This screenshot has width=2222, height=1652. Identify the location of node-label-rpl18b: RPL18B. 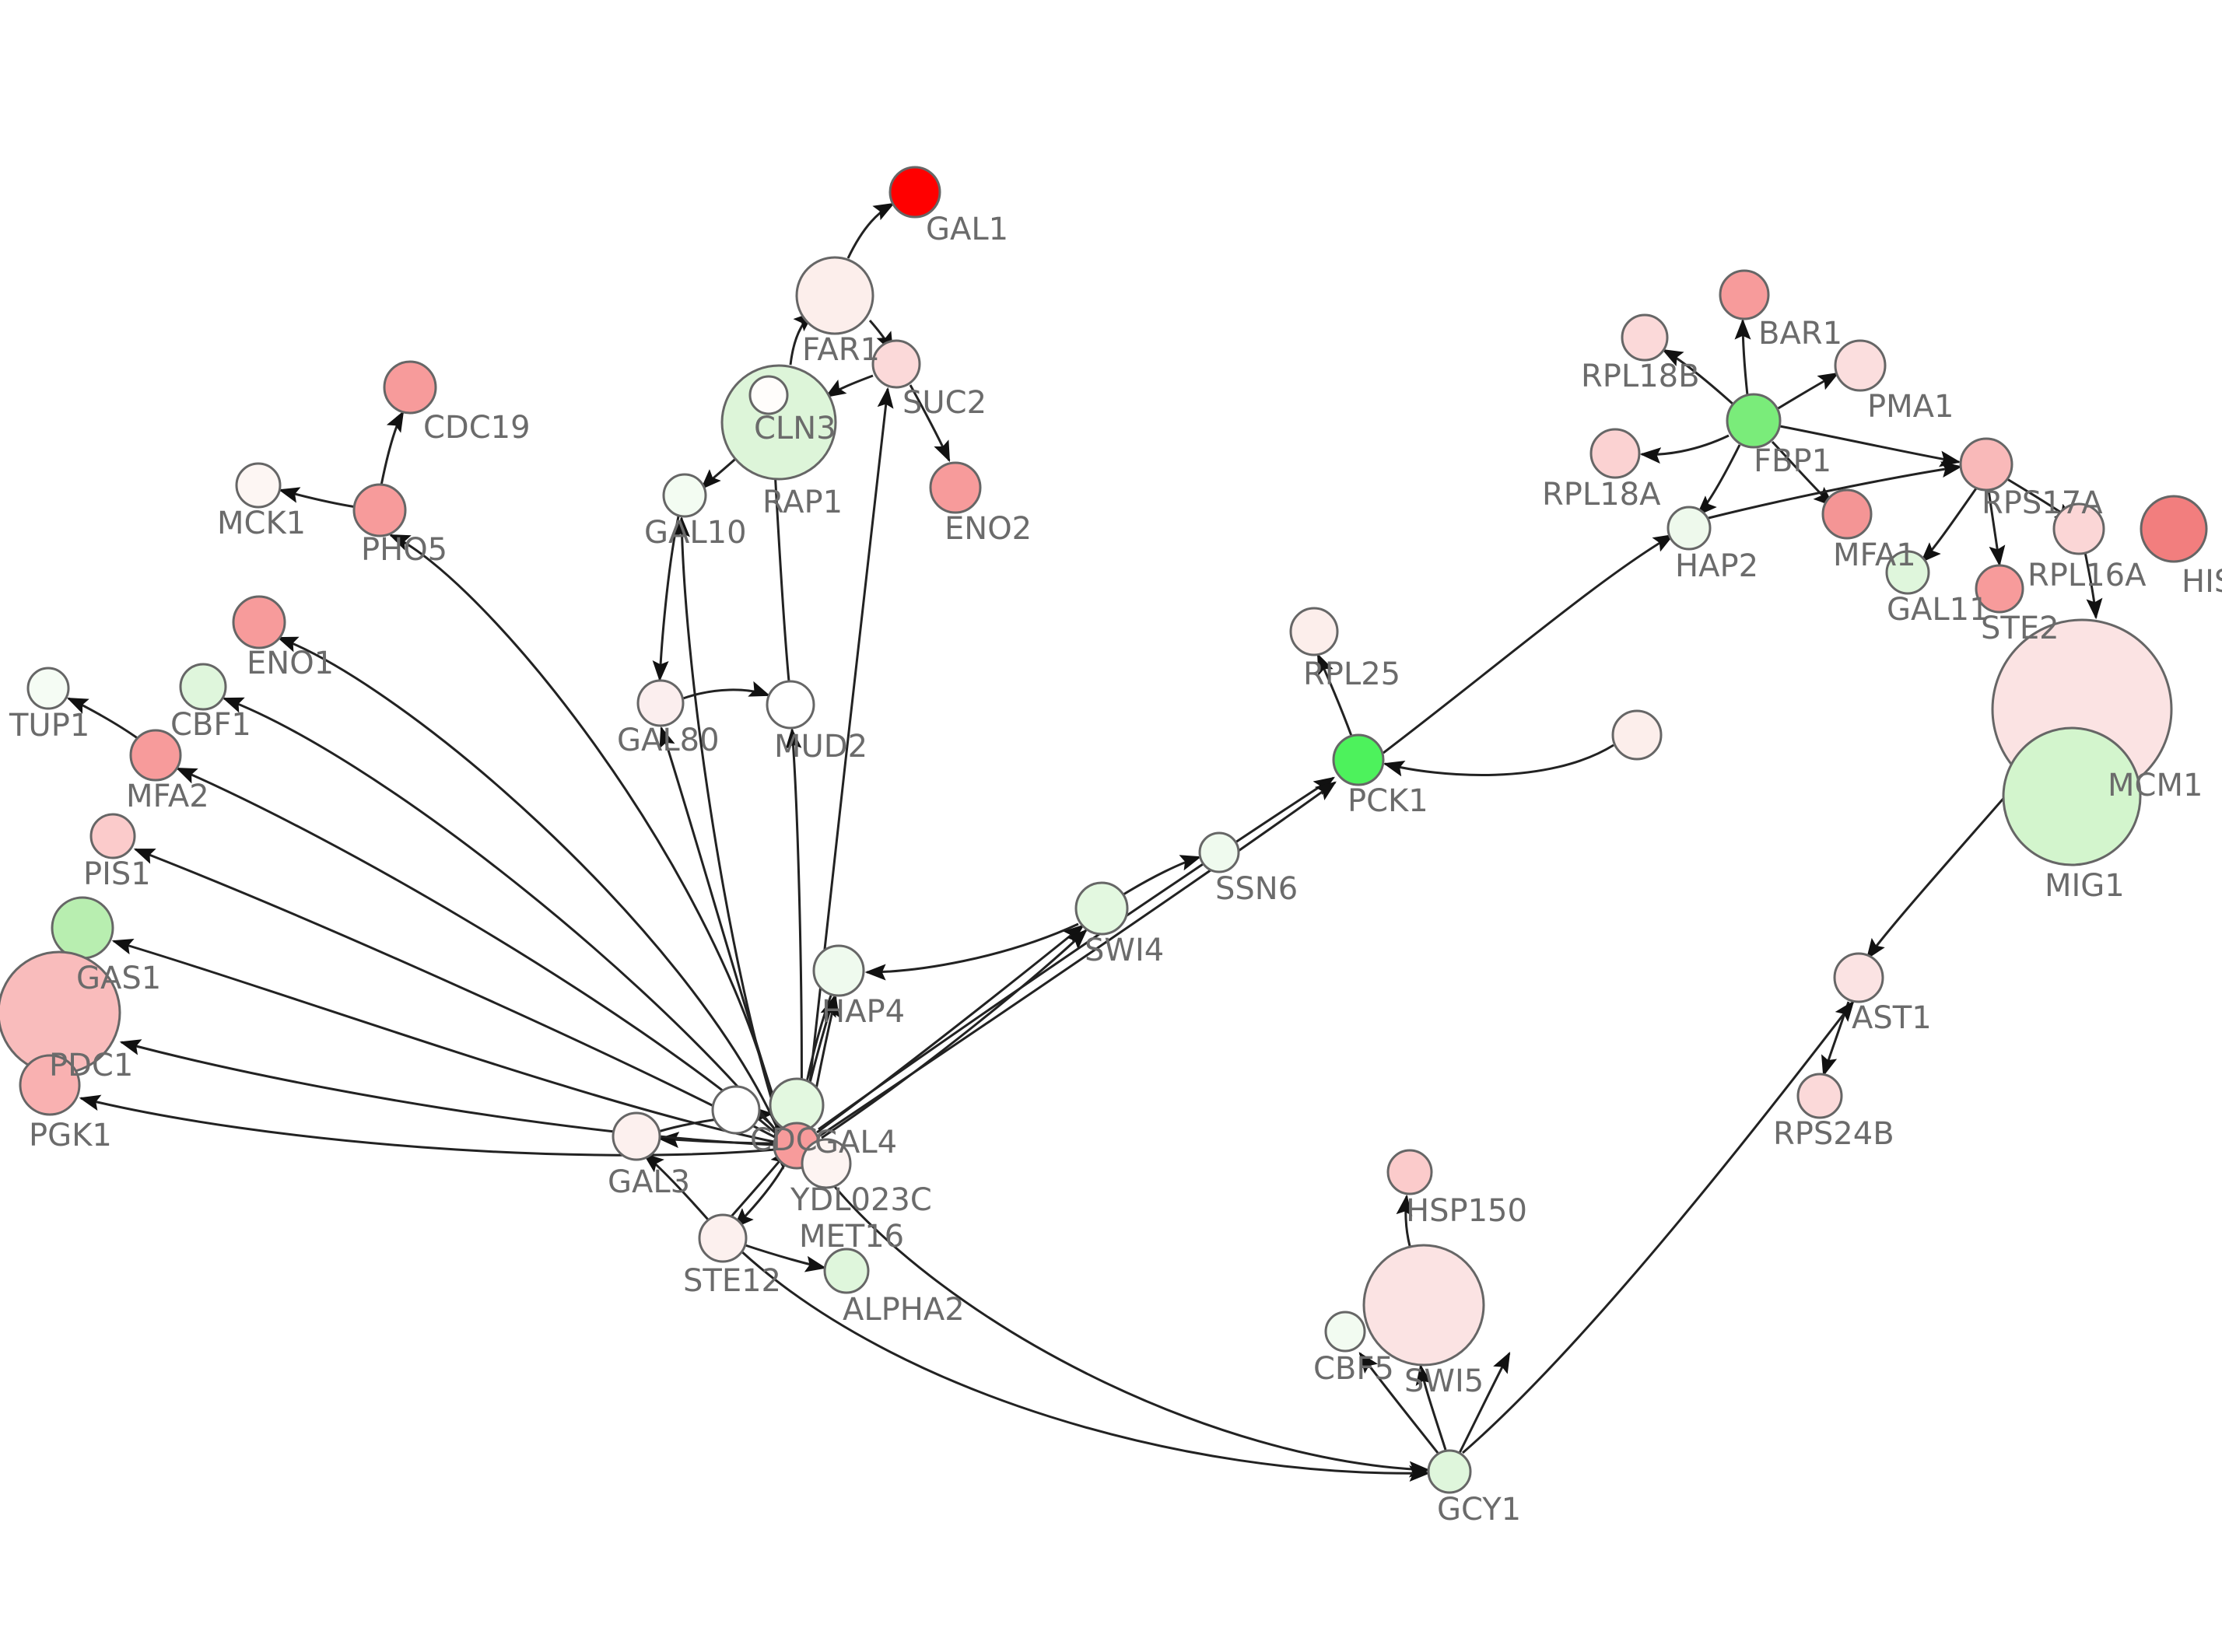
(1640, 377).